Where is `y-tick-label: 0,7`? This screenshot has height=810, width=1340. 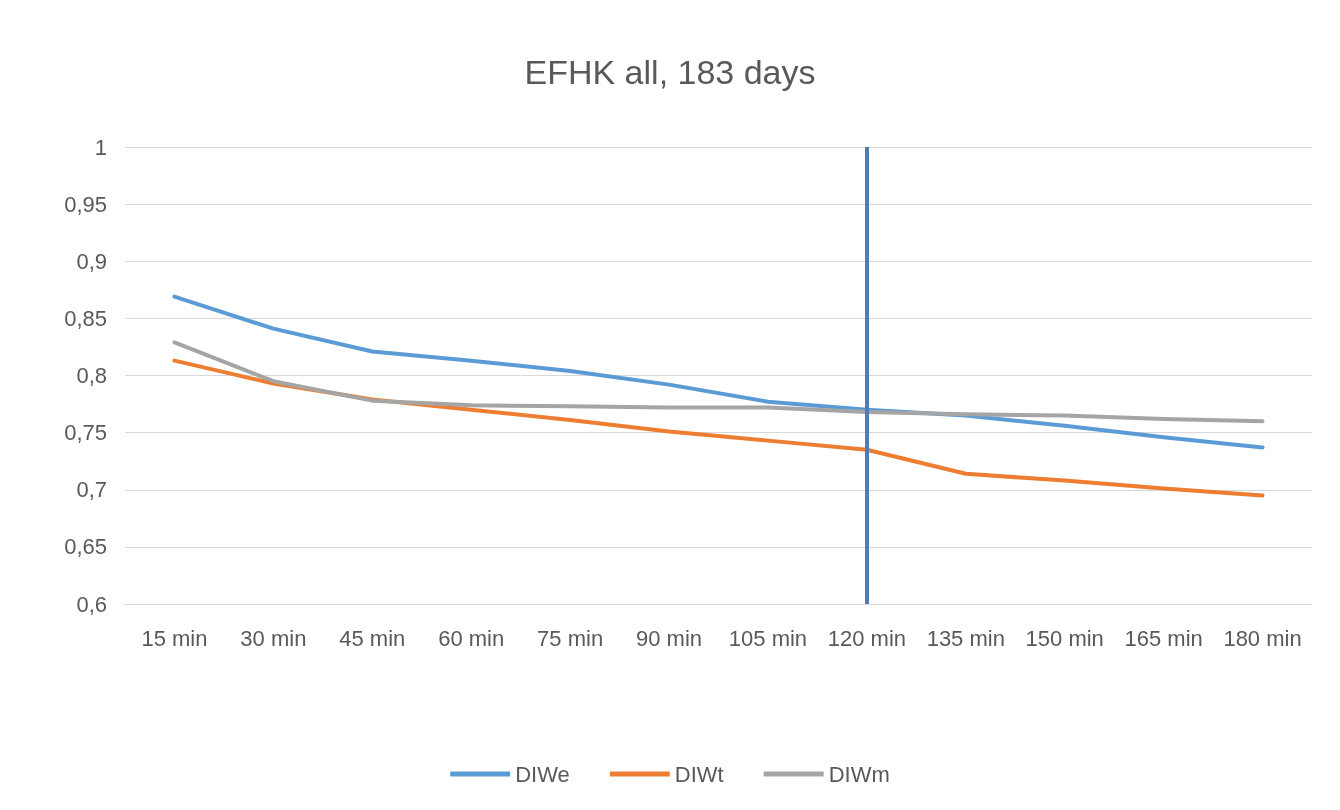 y-tick-label: 0,7 is located at coordinates (91, 490).